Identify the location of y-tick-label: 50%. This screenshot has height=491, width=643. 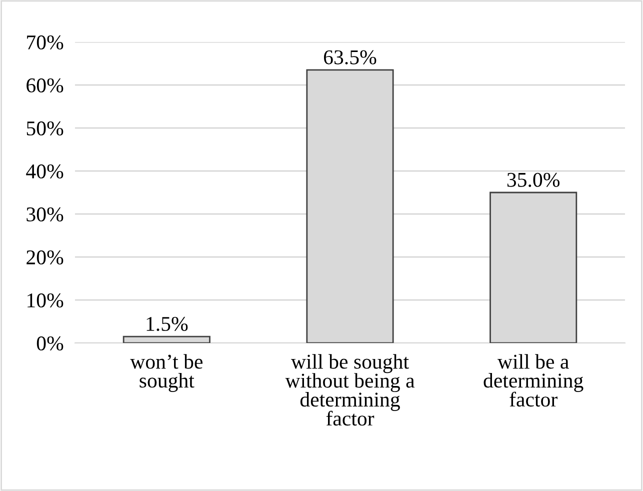
(45, 128).